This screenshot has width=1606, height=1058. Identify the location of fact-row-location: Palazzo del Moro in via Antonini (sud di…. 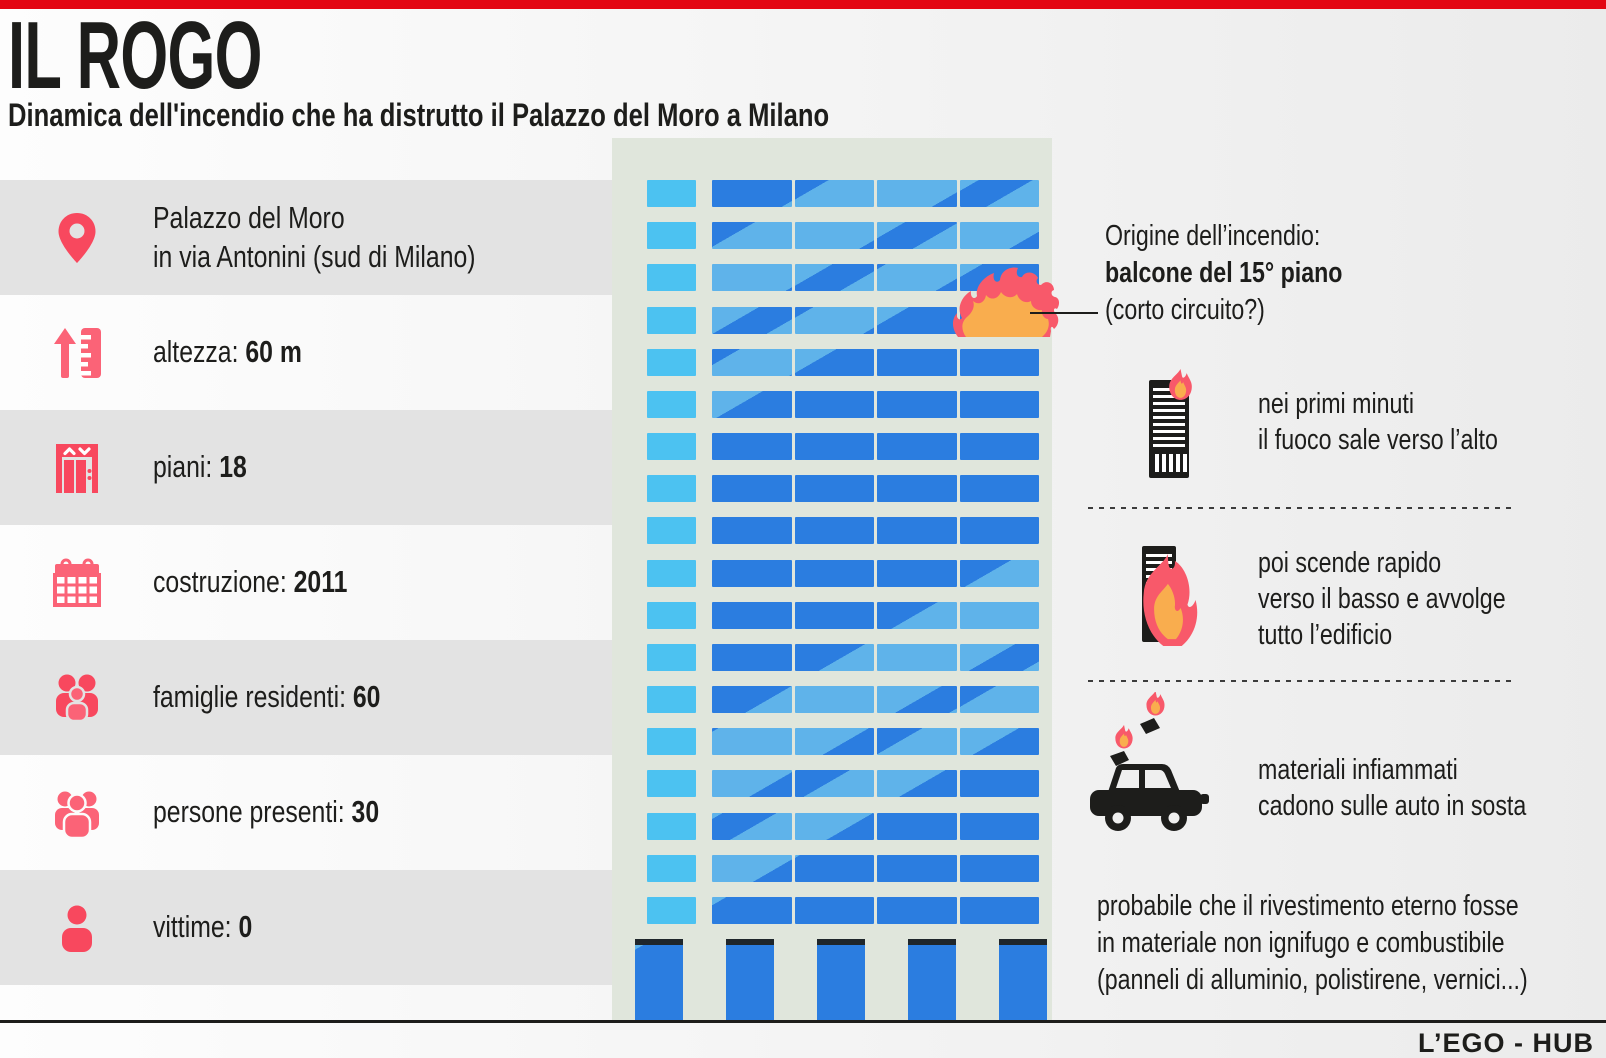
(306, 237).